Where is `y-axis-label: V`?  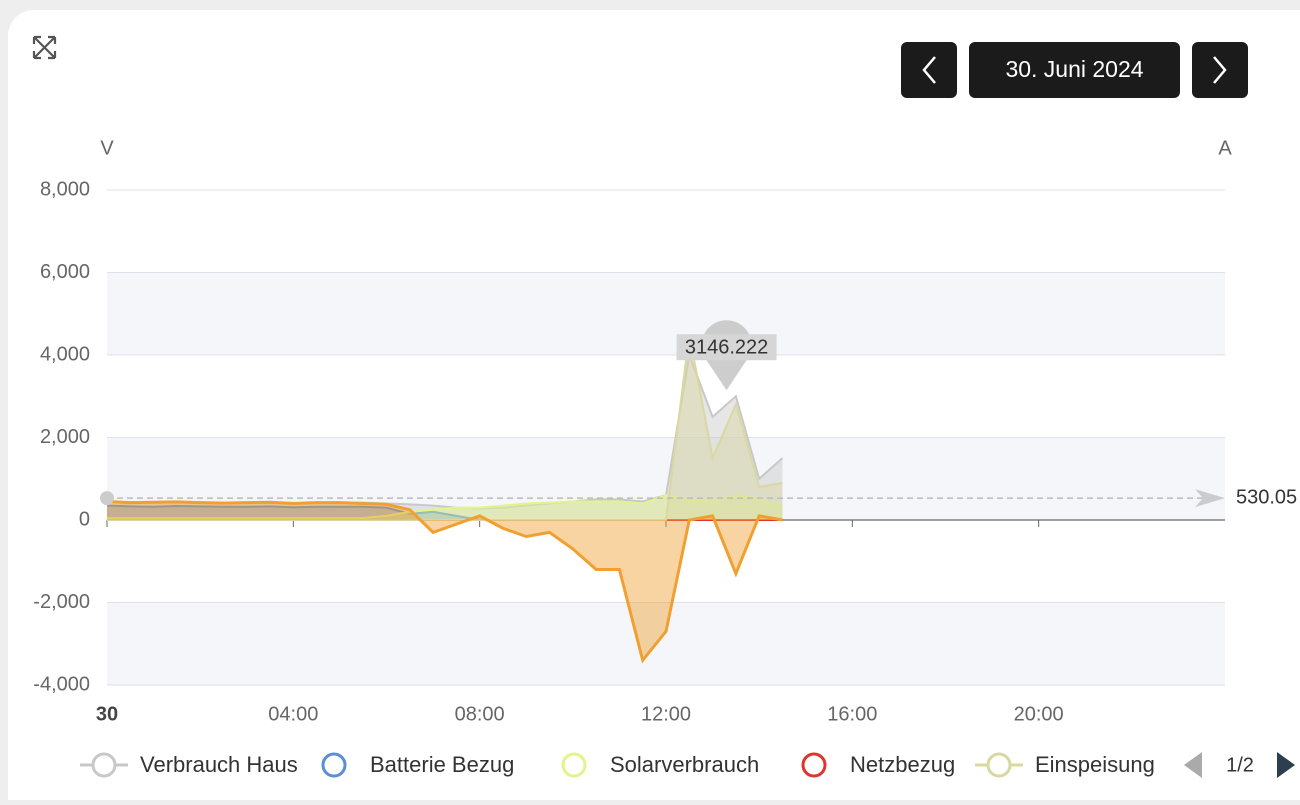
y-axis-label: V is located at coordinates (107, 148).